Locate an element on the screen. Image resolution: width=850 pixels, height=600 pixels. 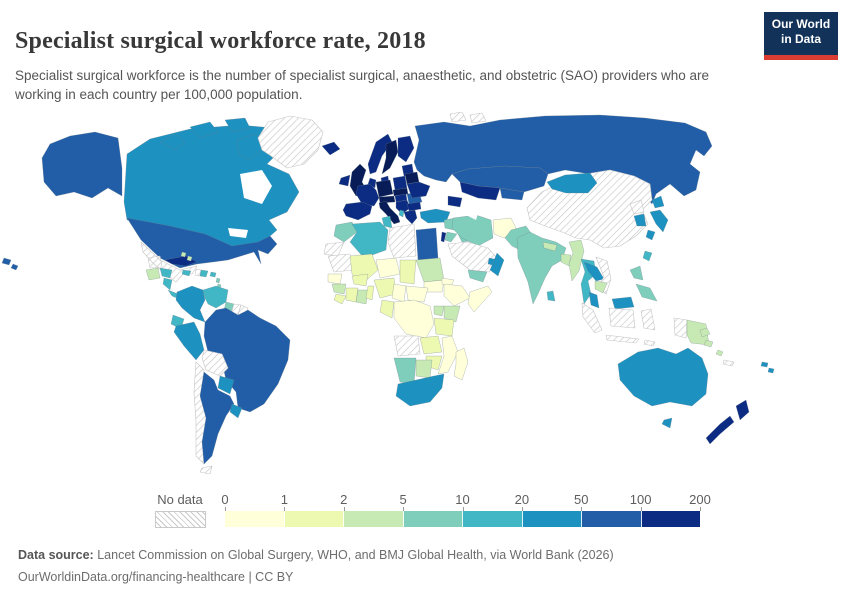
country-kyrgyzstan-tajikistan is located at coordinates (512, 194).